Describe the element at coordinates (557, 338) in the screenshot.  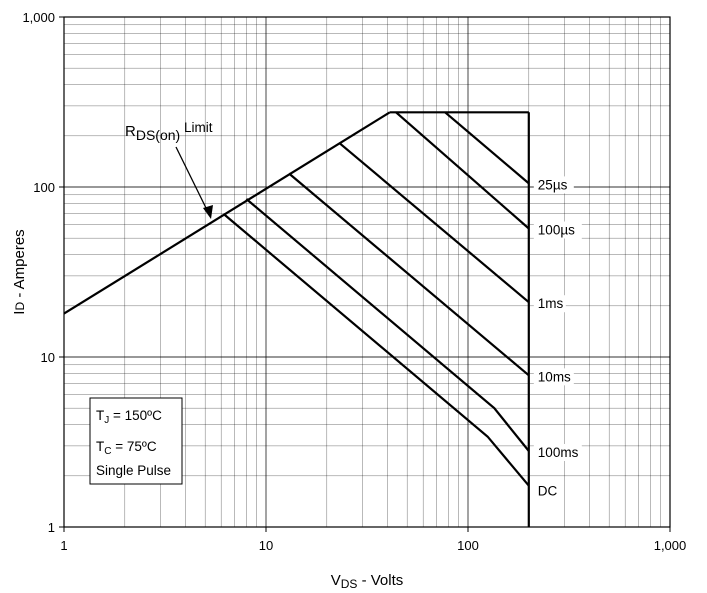
I see `series-labels: 25µs 100µs 1ms 10ms 100ms DC` at that location.